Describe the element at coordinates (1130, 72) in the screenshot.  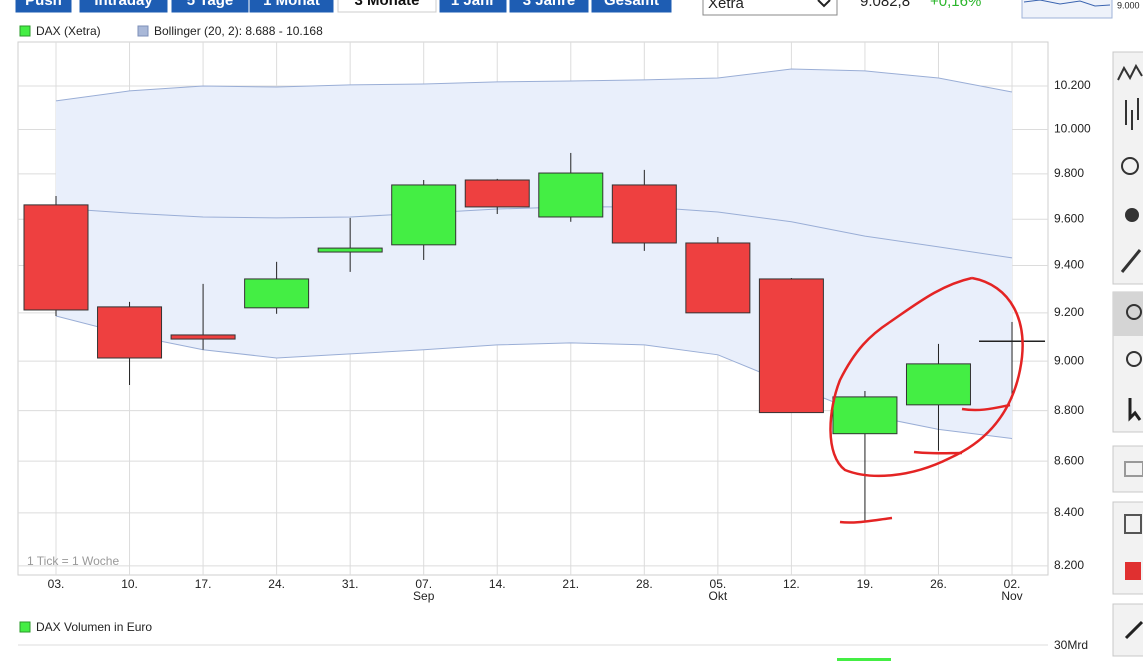
I see `tool-line` at that location.